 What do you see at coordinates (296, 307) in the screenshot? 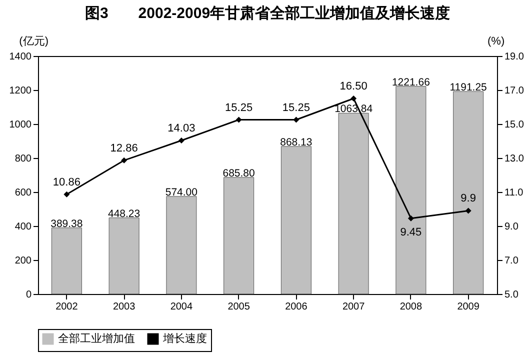
I see `x-tick-label: 2006` at bounding box center [296, 307].